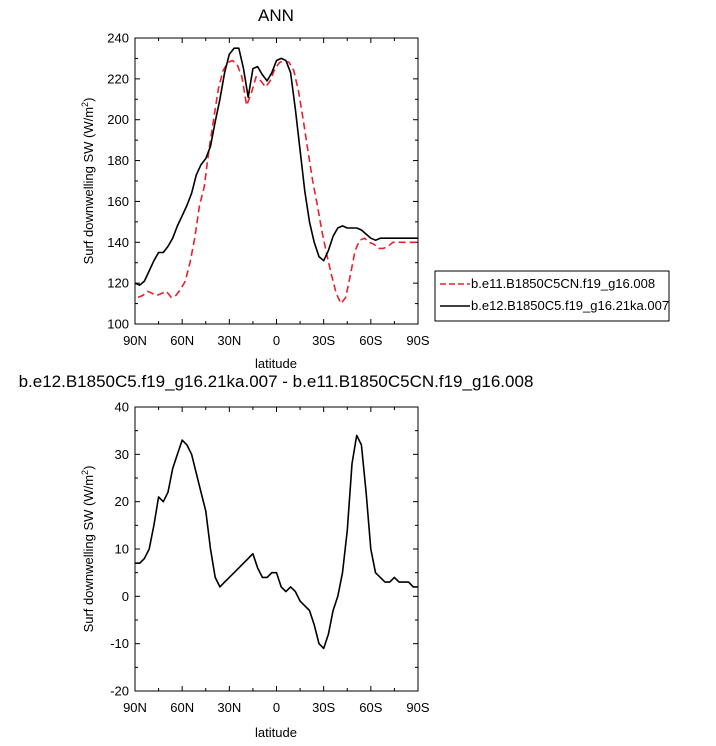  I want to click on y-tick-label: 160, so click(118, 201).